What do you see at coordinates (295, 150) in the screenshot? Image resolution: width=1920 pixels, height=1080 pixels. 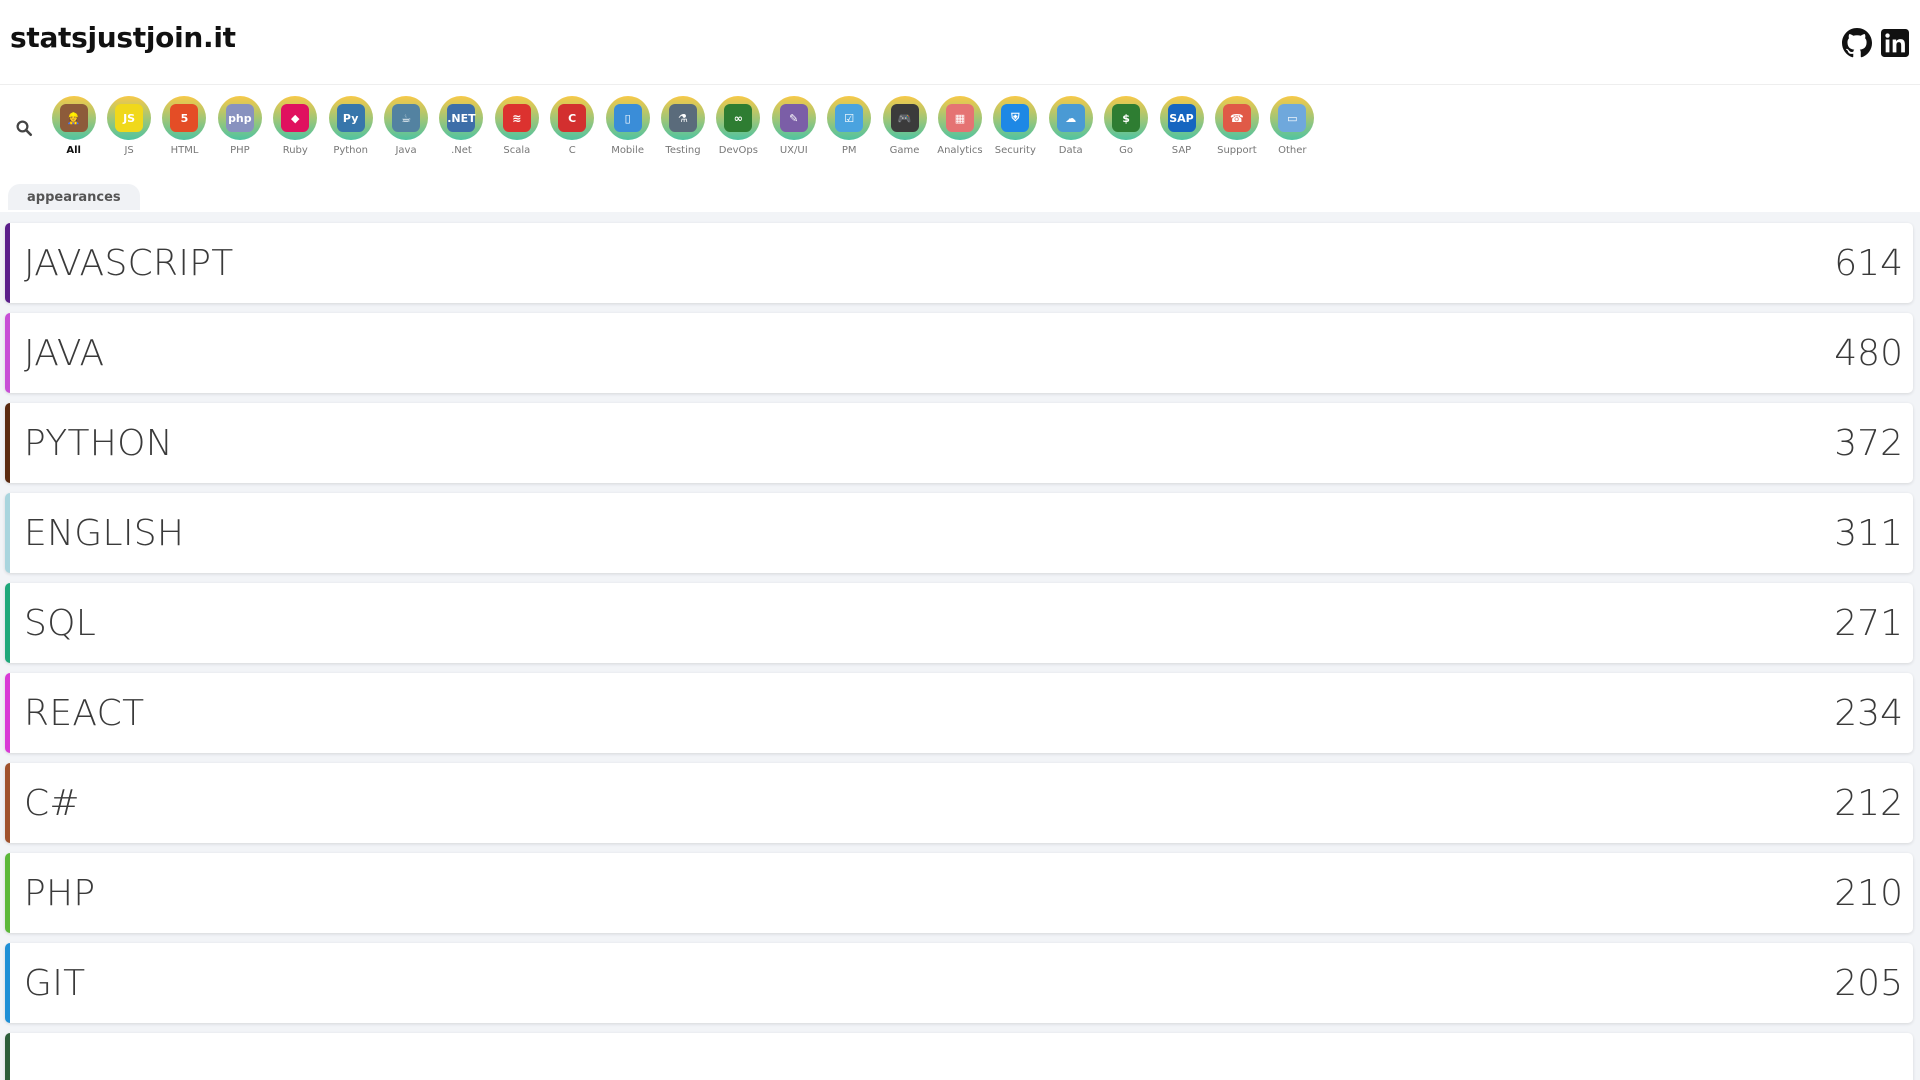 I see `category-label: Ruby` at bounding box center [295, 150].